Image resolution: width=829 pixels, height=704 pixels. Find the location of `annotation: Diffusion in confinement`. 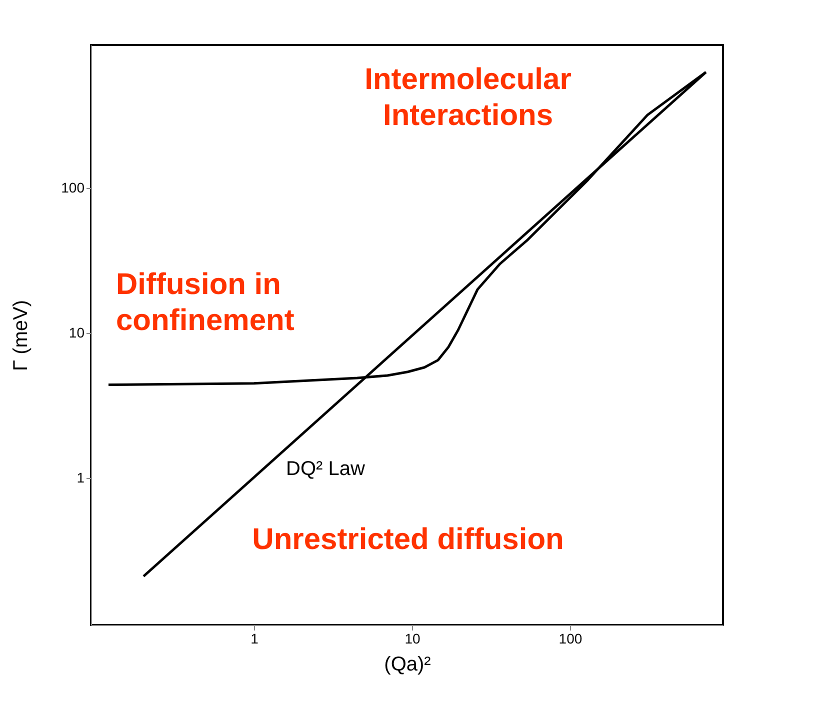

annotation: Diffusion in confinement is located at coordinates (205, 302).